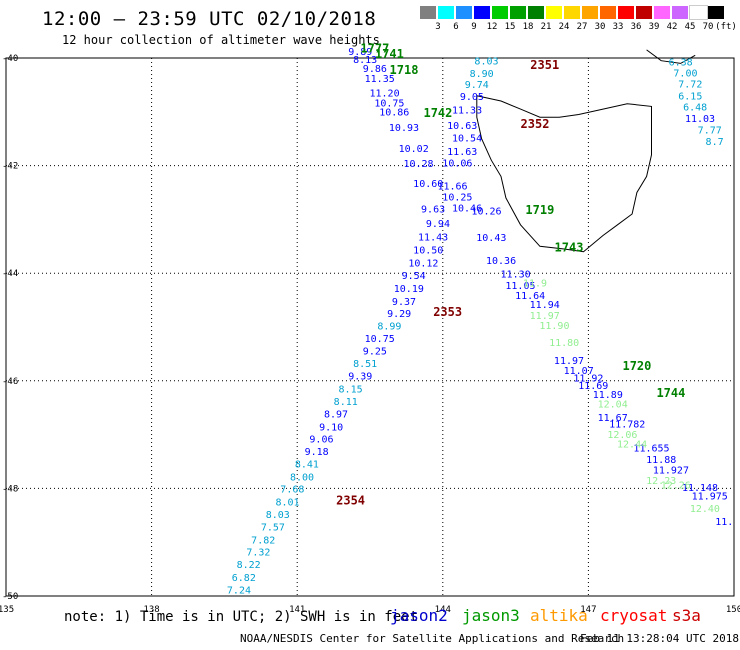 The height and width of the screenshot is (650, 740). I want to click on wave-height-value: 10.54, so click(467, 138).